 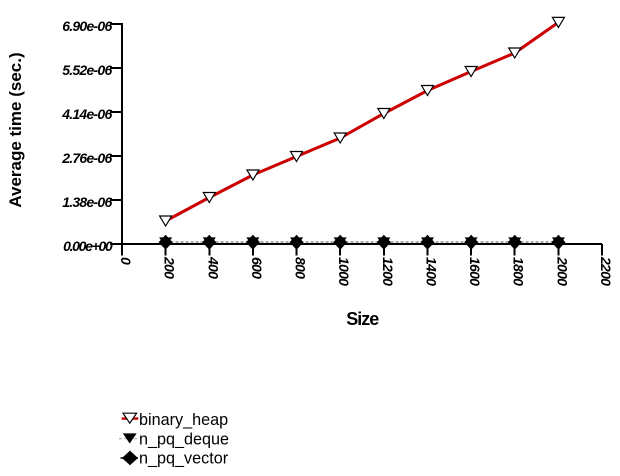 What do you see at coordinates (184, 439) in the screenshot?
I see `svg-text: n_pq_deque` at bounding box center [184, 439].